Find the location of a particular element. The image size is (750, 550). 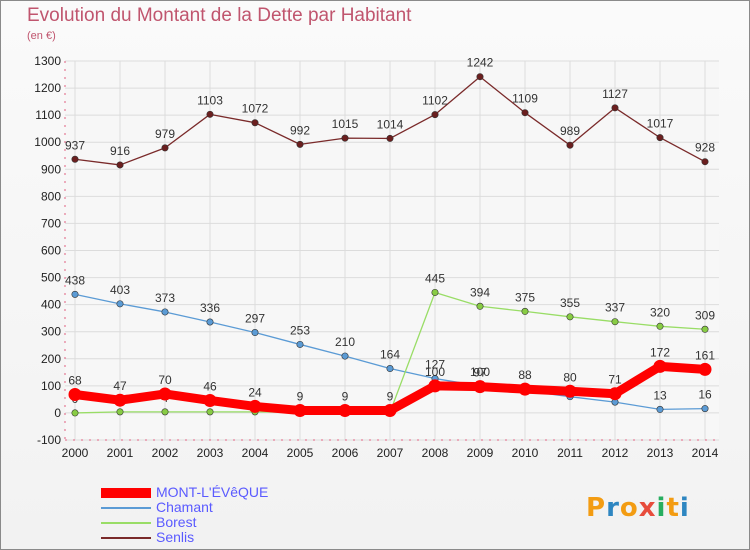

legend-label-chamant: Chamant is located at coordinates (184, 507).